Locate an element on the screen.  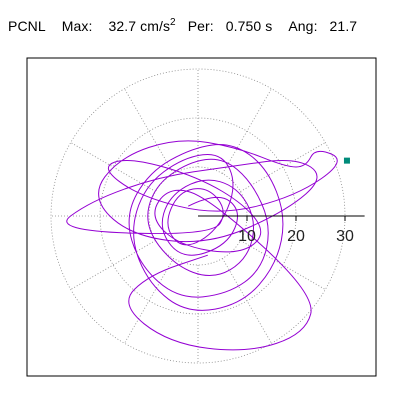
angle-label: Ang: is located at coordinates (303, 26).